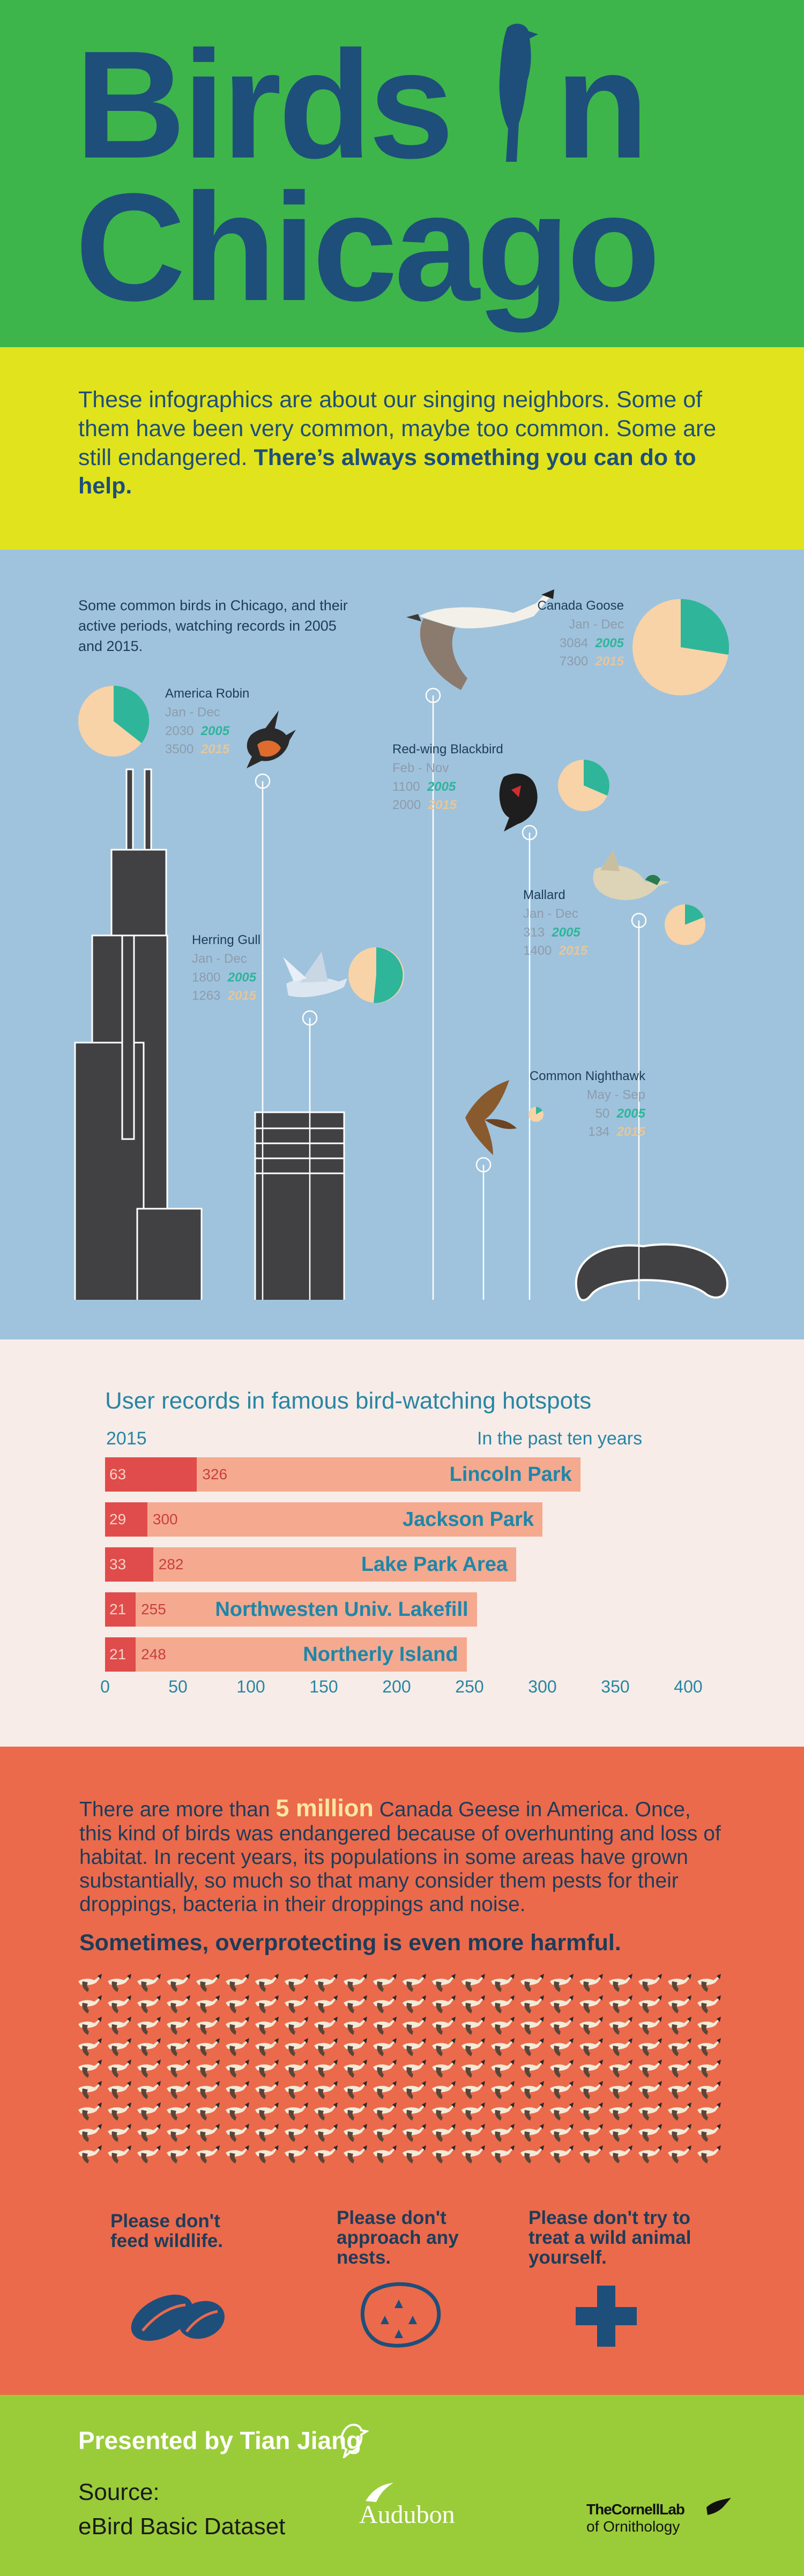 The width and height of the screenshot is (804, 2576). What do you see at coordinates (379, 2492) in the screenshot?
I see `audubon-bird-icon` at bounding box center [379, 2492].